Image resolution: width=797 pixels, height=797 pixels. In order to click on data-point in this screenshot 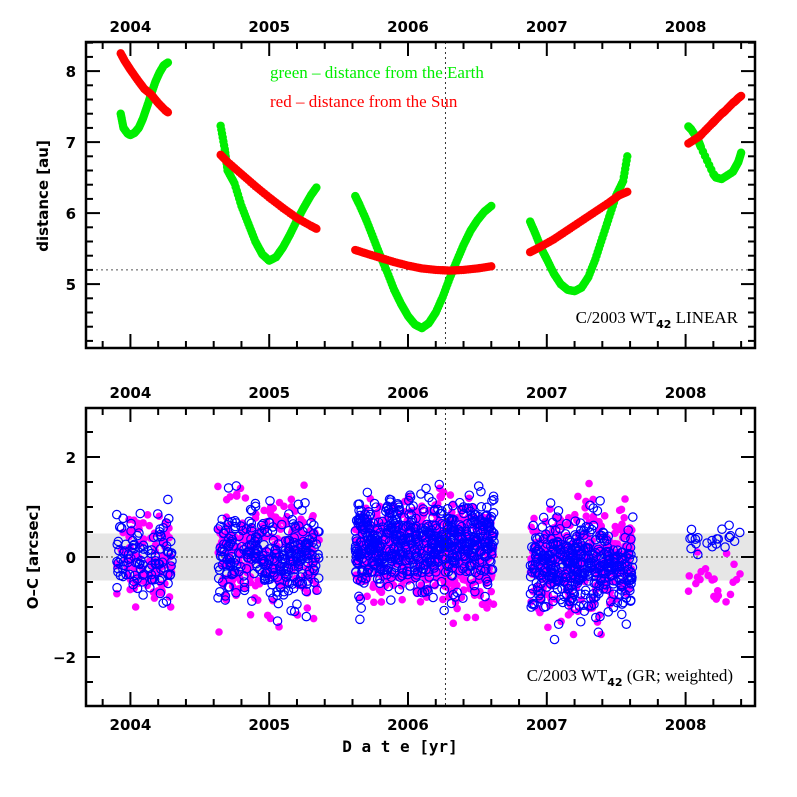, I will do `click(491, 206)`.